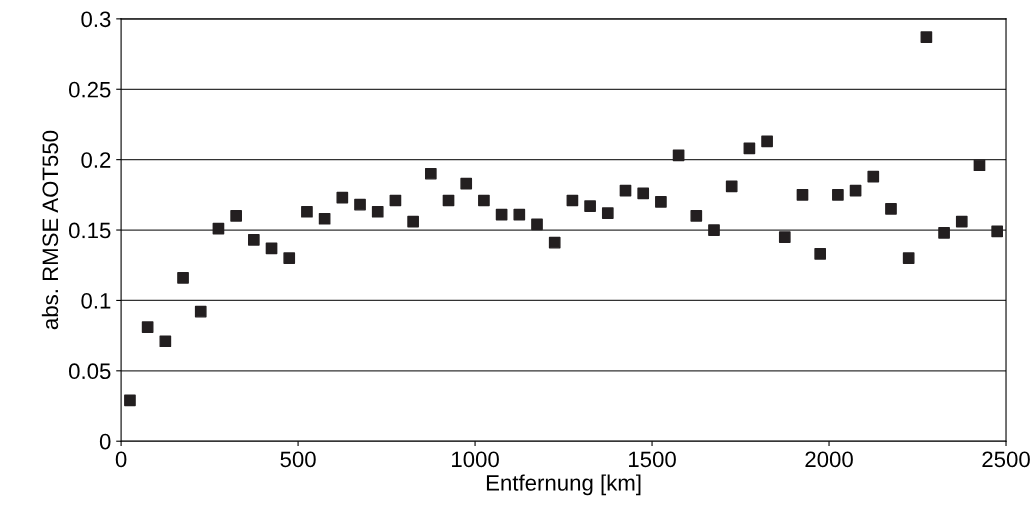  Describe the element at coordinates (96, 19) in the screenshot. I see `y-tick-label: 0.3` at that location.